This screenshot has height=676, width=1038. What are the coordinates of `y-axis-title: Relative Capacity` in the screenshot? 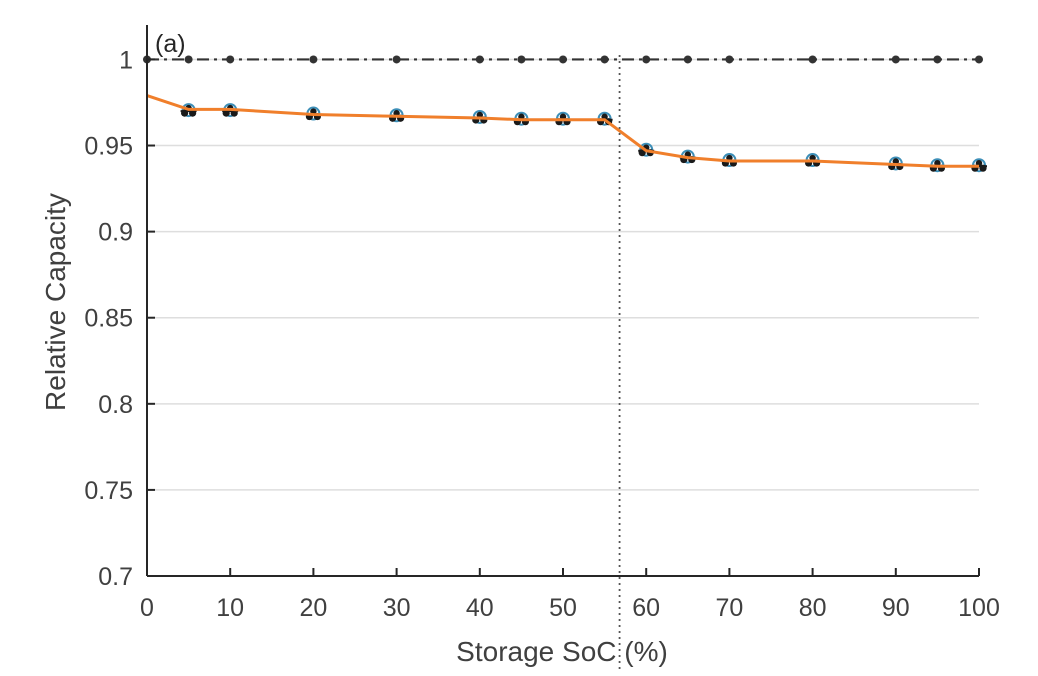 It's located at (55, 302).